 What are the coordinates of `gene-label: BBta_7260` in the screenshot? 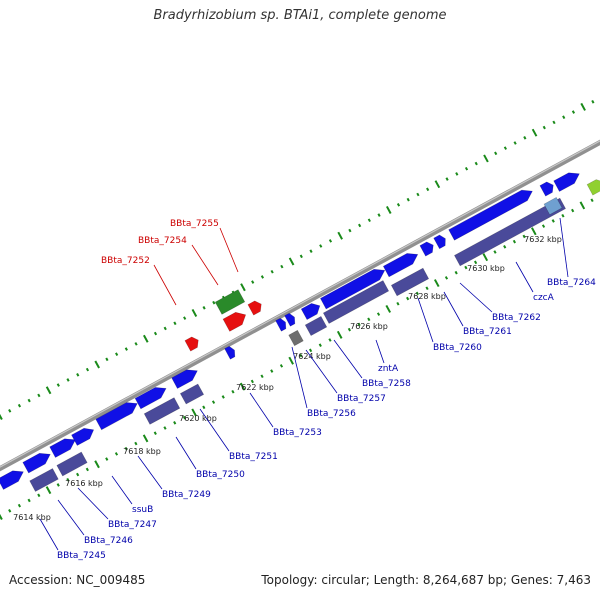 It's located at (457, 348).